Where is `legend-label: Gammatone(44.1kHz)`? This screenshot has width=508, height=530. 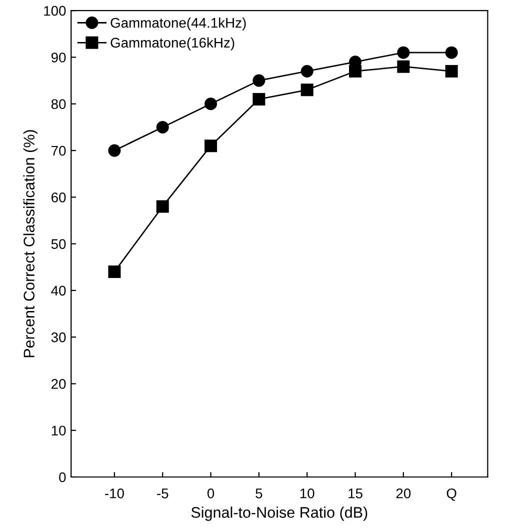 legend-label: Gammatone(44.1kHz) is located at coordinates (178, 24).